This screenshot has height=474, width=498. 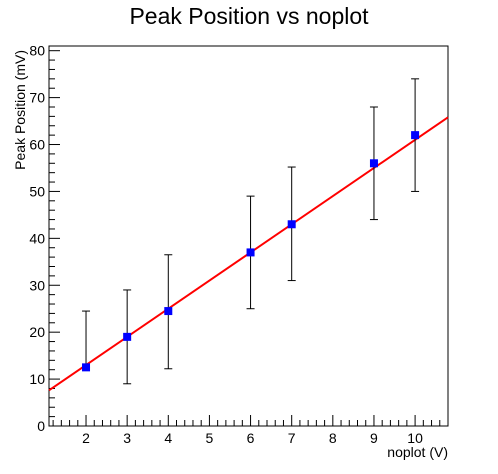 I want to click on x-axis: 2 3 4 5 6 7 8 9 10, so click(x=250, y=430).